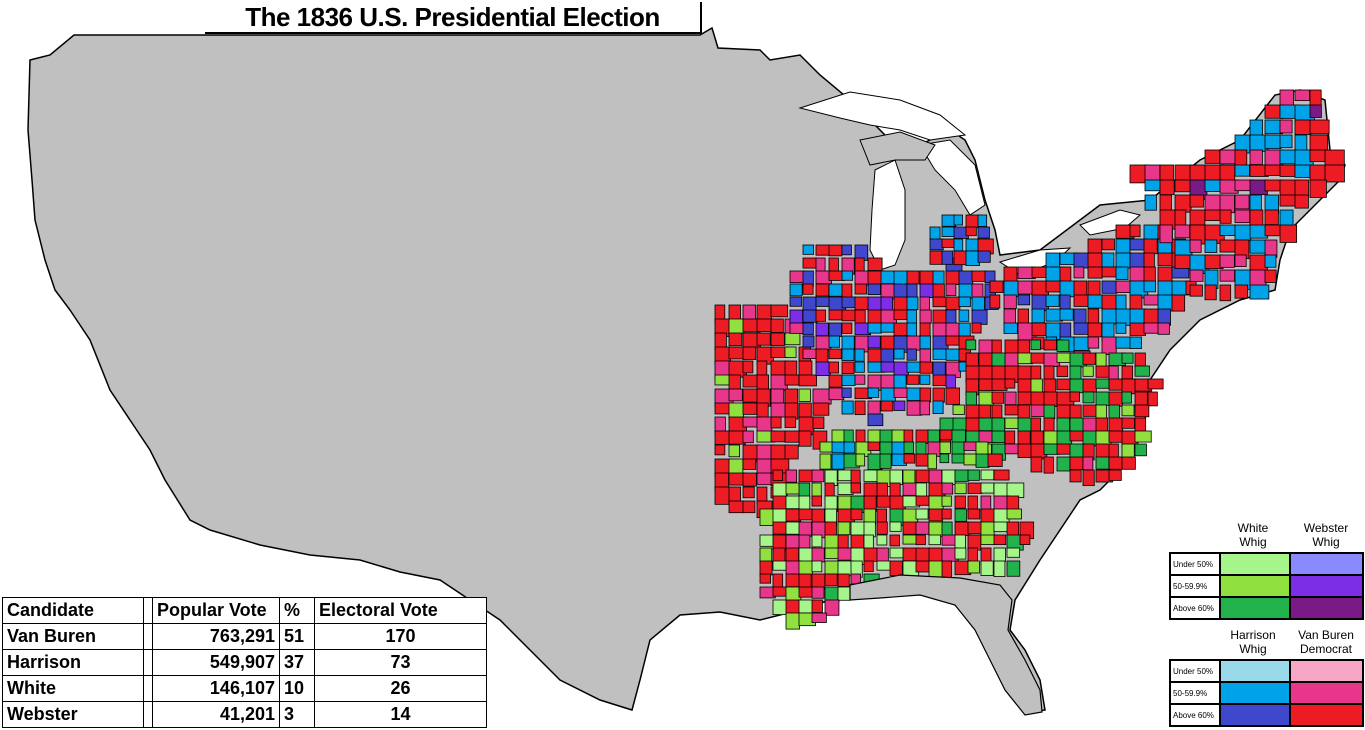 The height and width of the screenshot is (730, 1365). Describe the element at coordinates (882, 116) in the screenshot. I see `lake-superior` at that location.